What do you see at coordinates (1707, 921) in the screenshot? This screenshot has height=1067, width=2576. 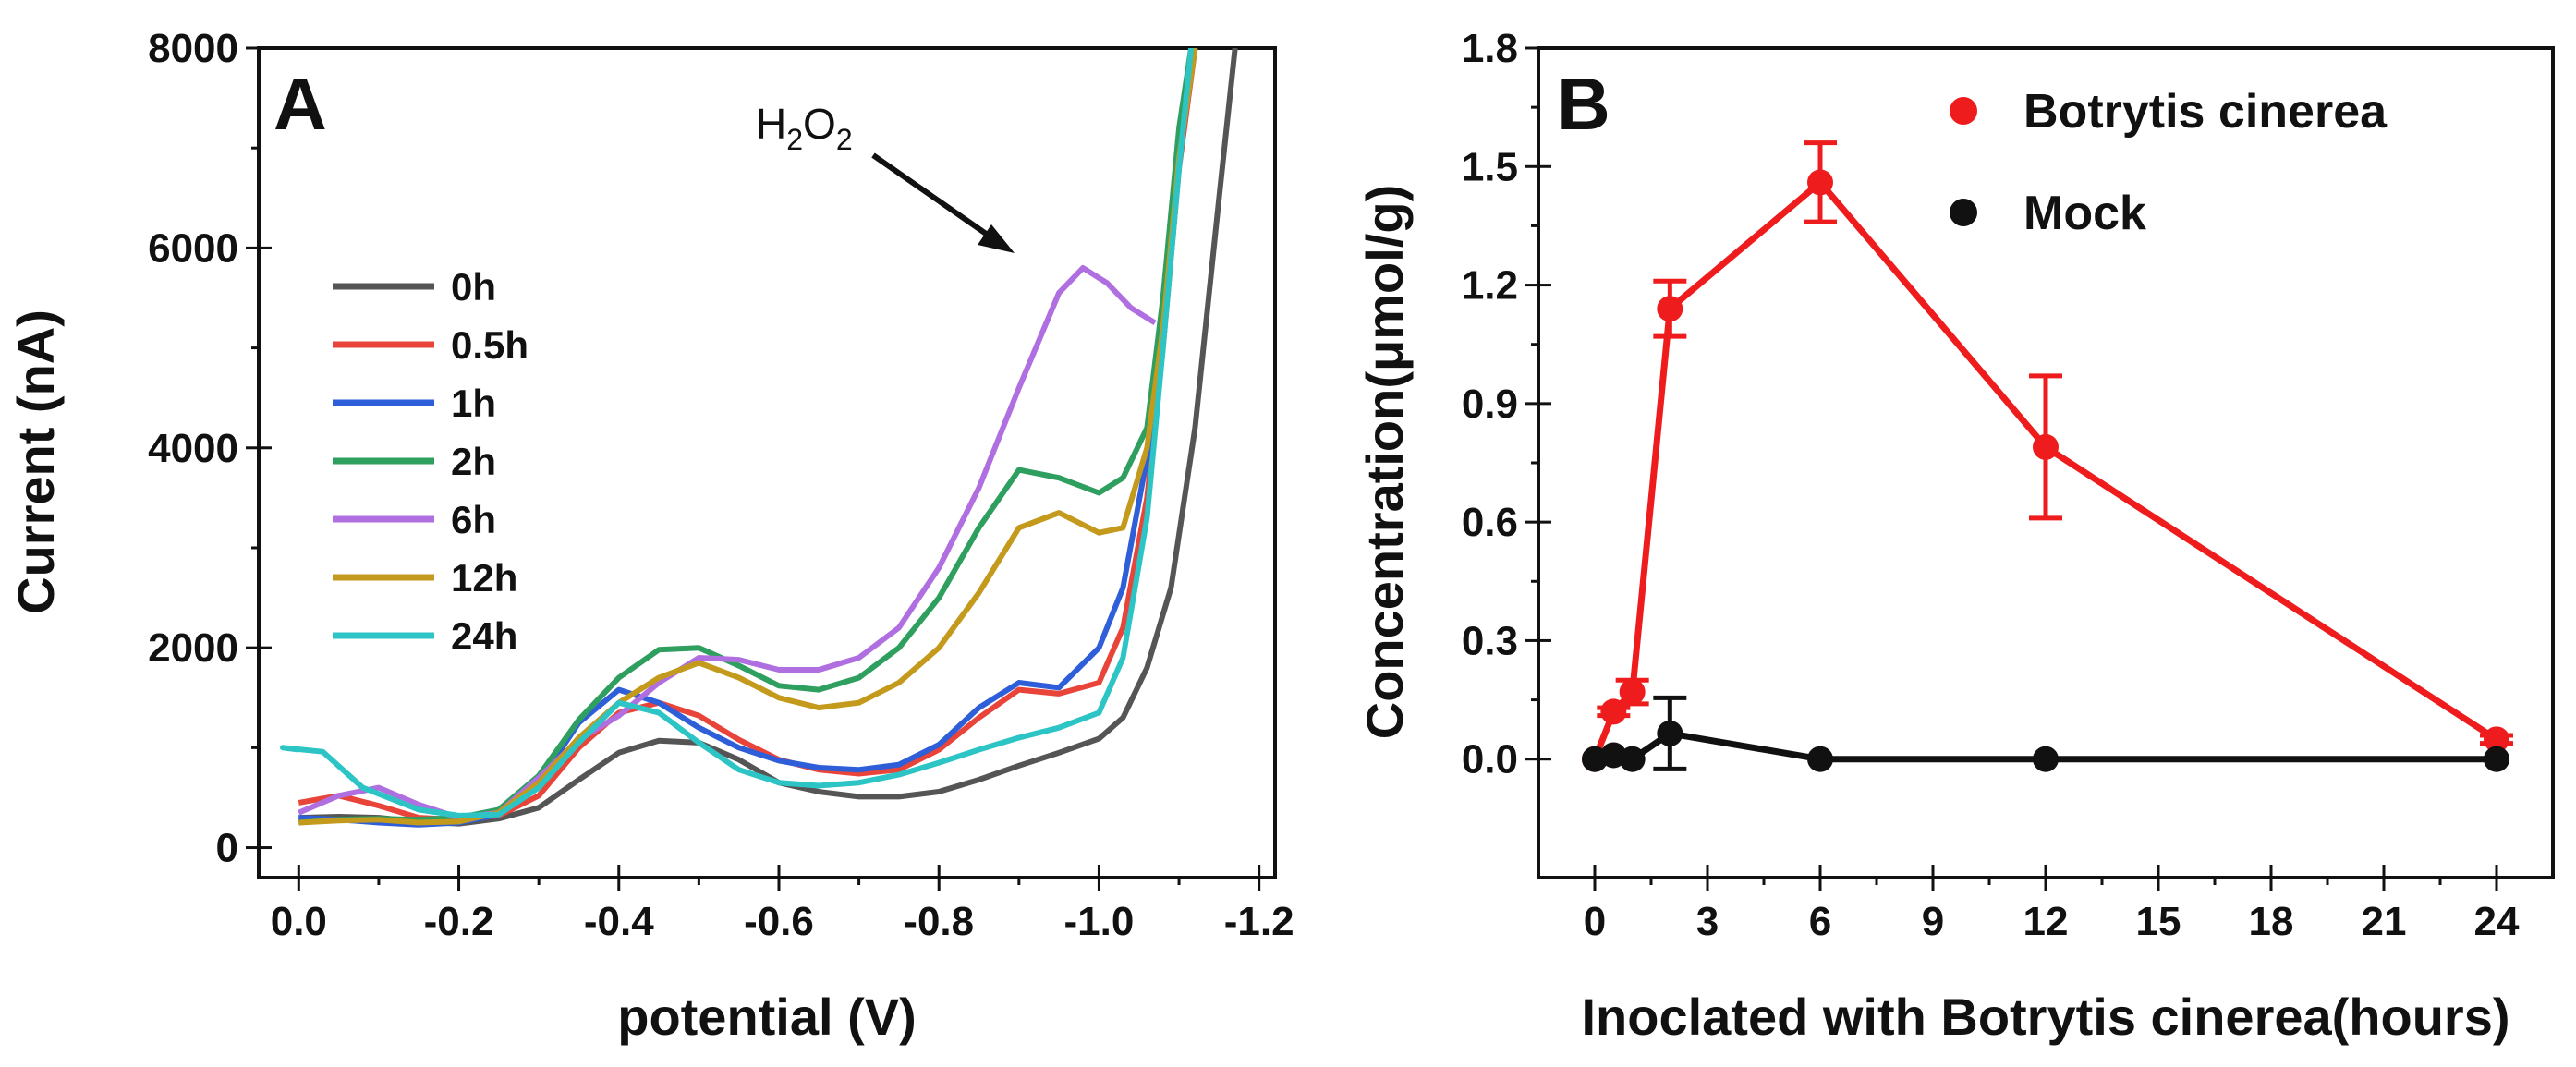 I see `x-tick-label: 3` at bounding box center [1707, 921].